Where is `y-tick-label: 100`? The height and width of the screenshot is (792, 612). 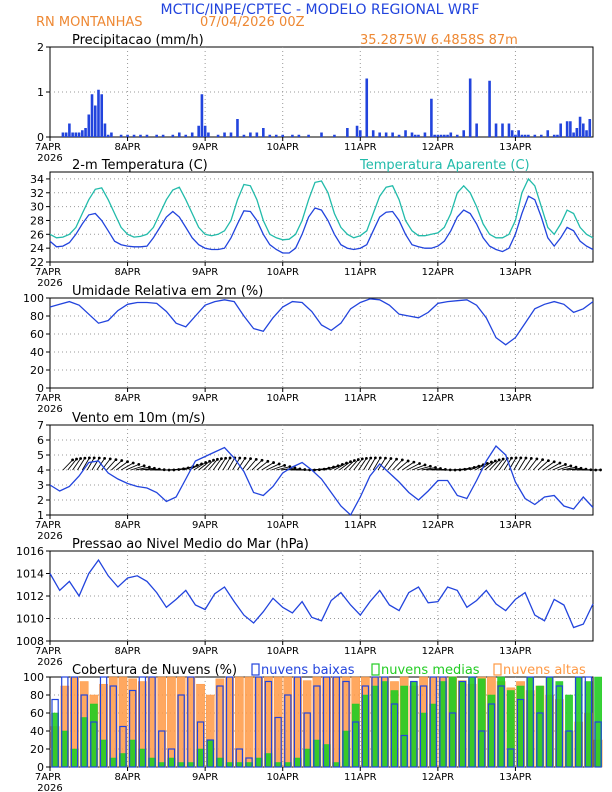
y-tick-label: 100 is located at coordinates (33, 298).